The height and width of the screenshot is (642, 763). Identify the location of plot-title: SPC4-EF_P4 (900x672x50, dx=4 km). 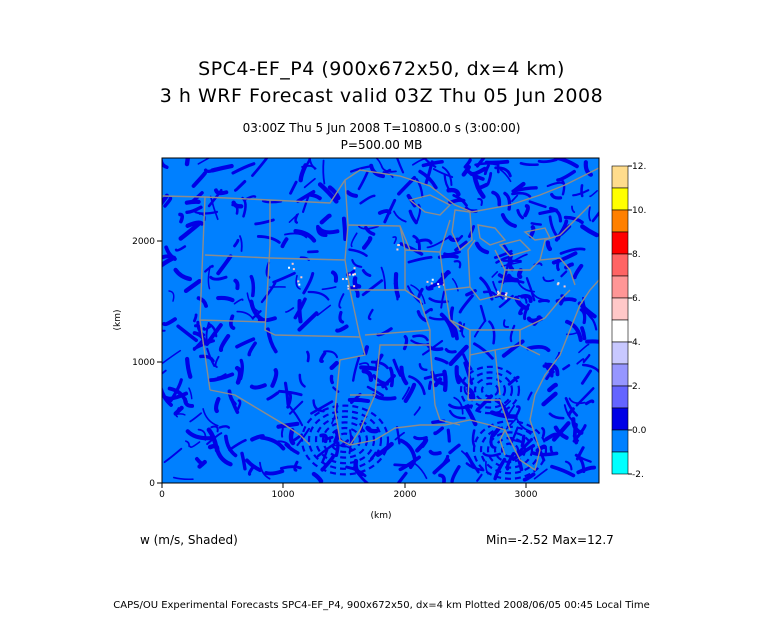
(381, 69).